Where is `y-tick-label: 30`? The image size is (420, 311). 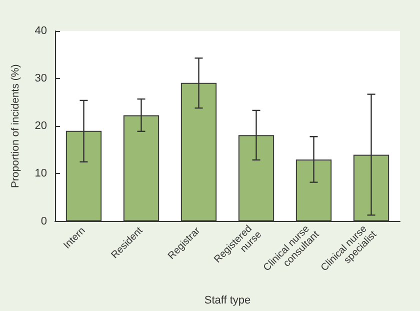 y-tick-label: 30 is located at coordinates (40, 78).